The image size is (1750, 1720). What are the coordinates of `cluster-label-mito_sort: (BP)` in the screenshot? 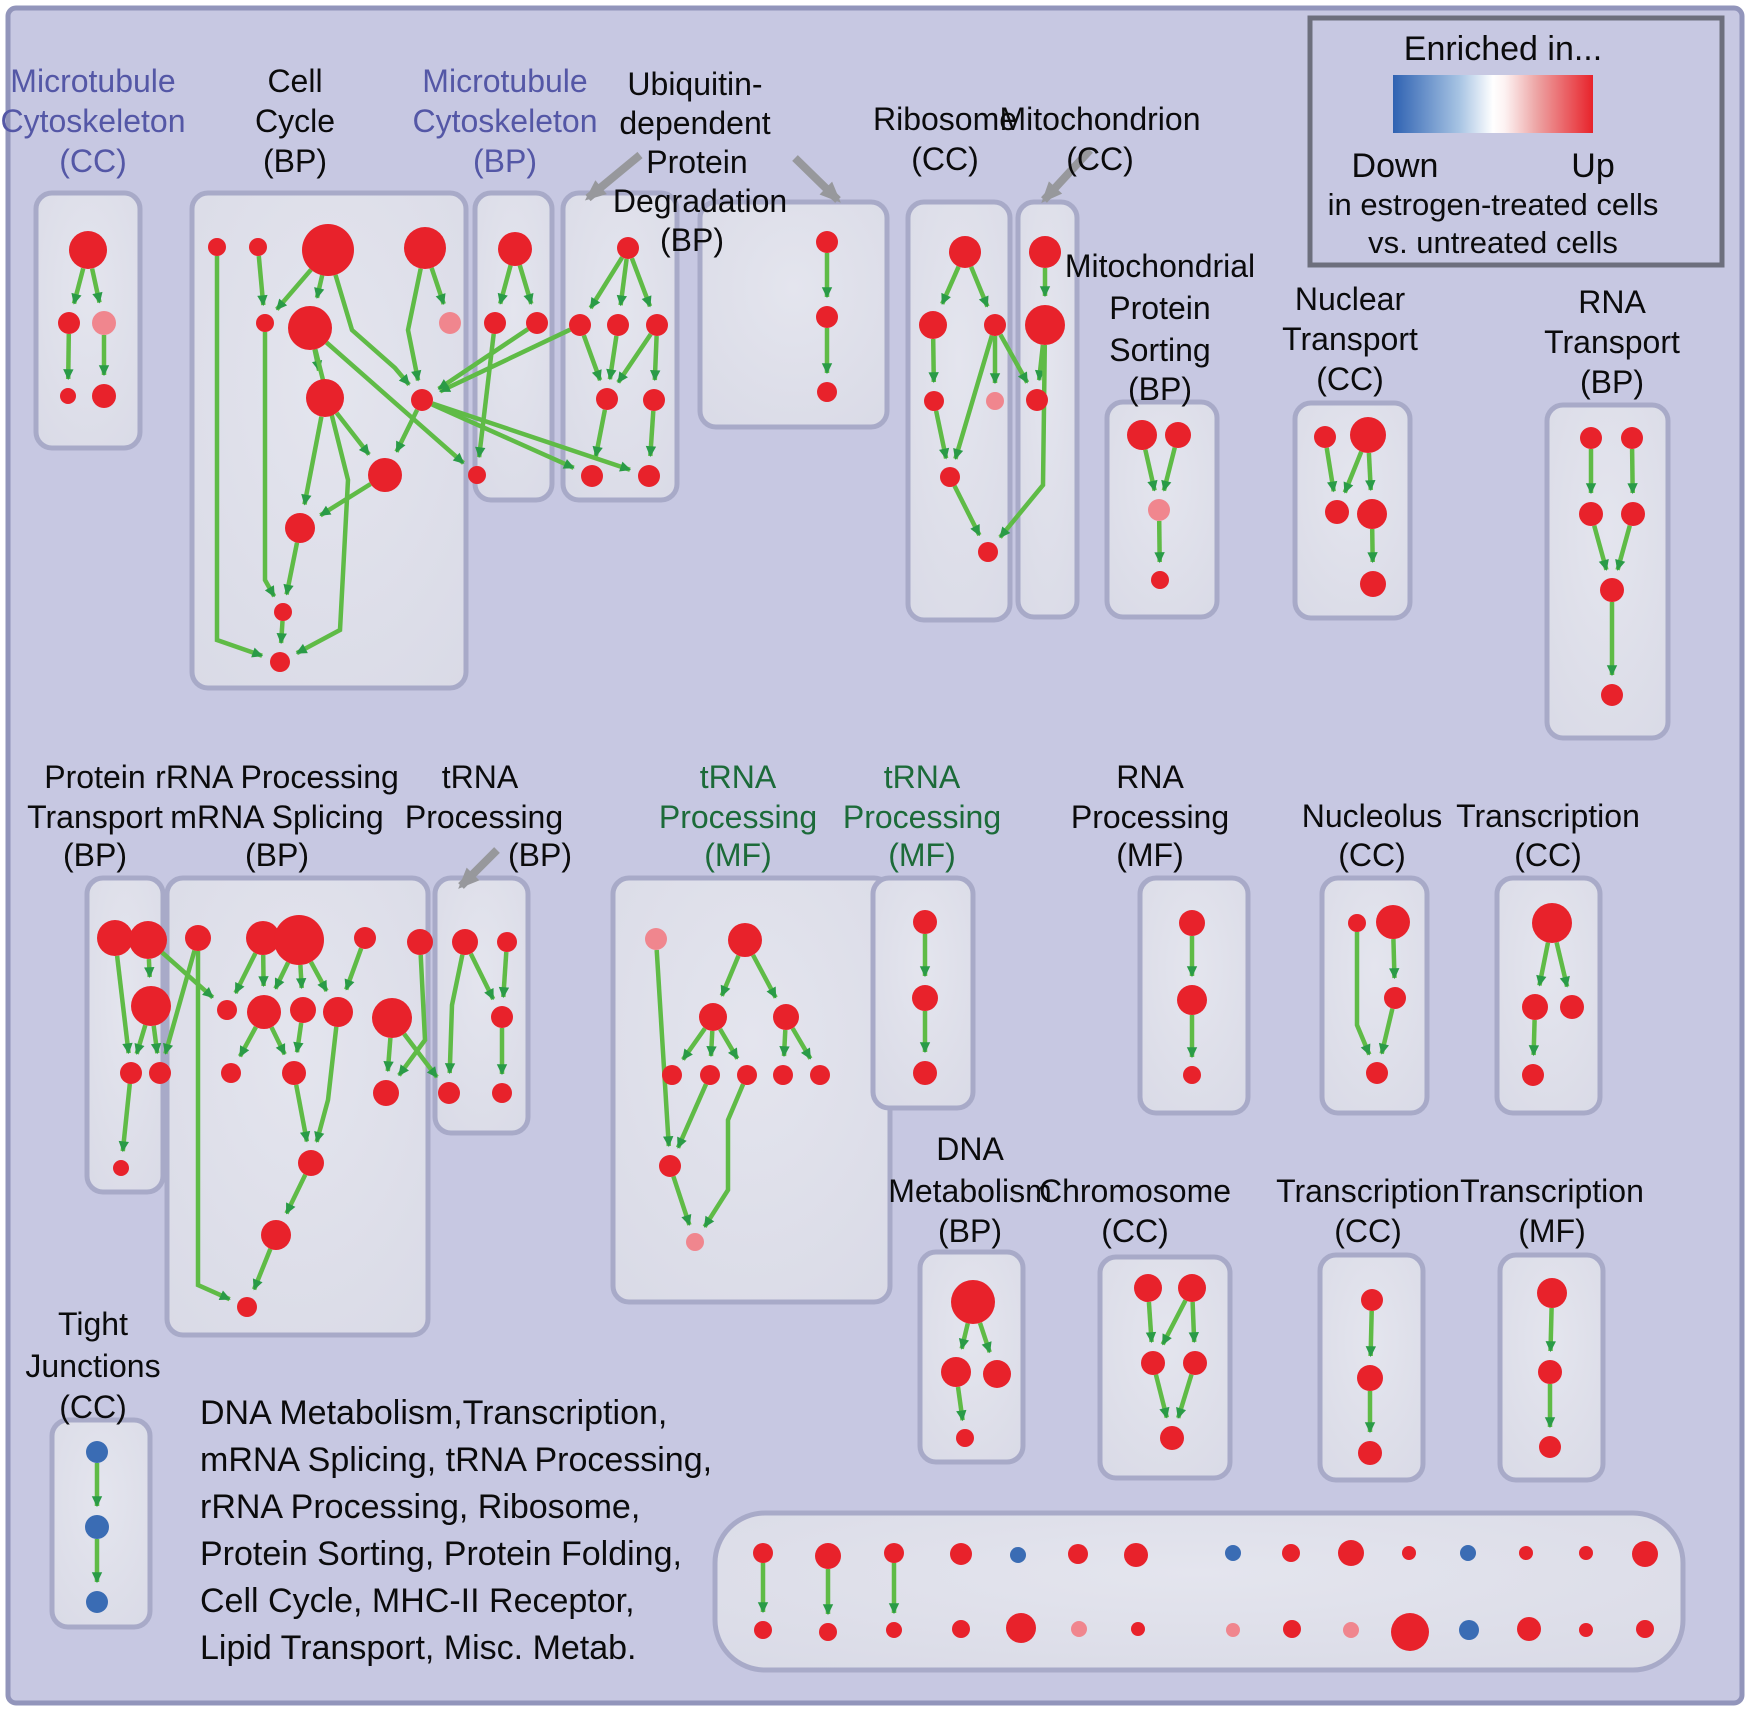 It's located at (1160, 389).